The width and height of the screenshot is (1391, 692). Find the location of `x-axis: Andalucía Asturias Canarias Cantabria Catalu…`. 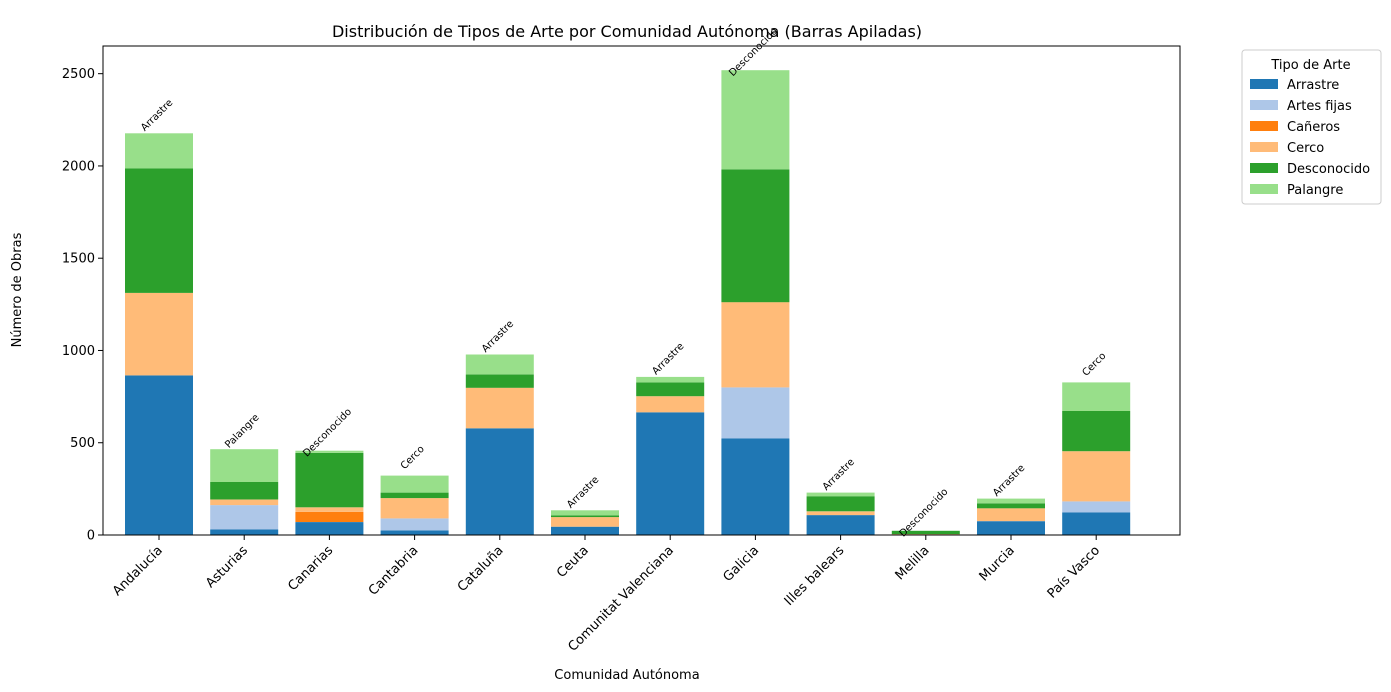

x-axis: Andalucía Asturias Canarias Cantabria Catalu… is located at coordinates (606, 595).